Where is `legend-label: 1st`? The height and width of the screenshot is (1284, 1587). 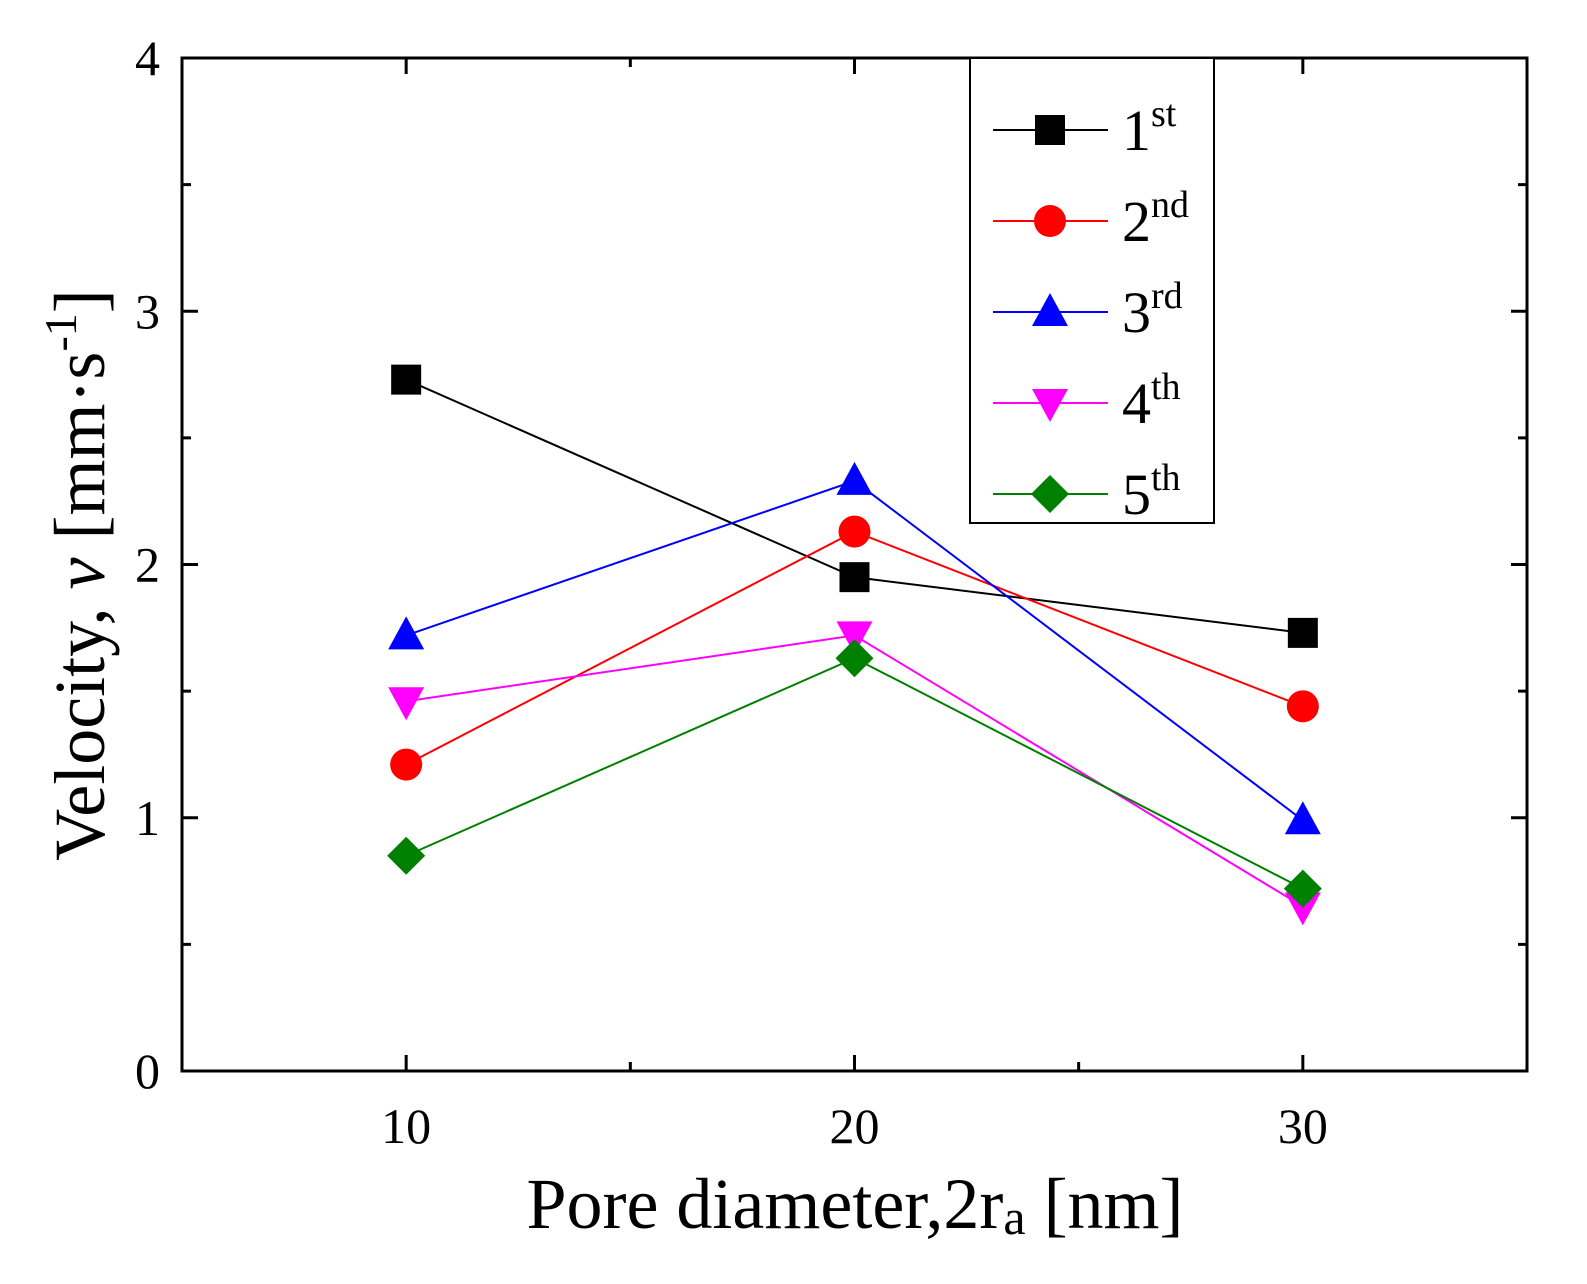 legend-label: 1st is located at coordinates (1149, 128).